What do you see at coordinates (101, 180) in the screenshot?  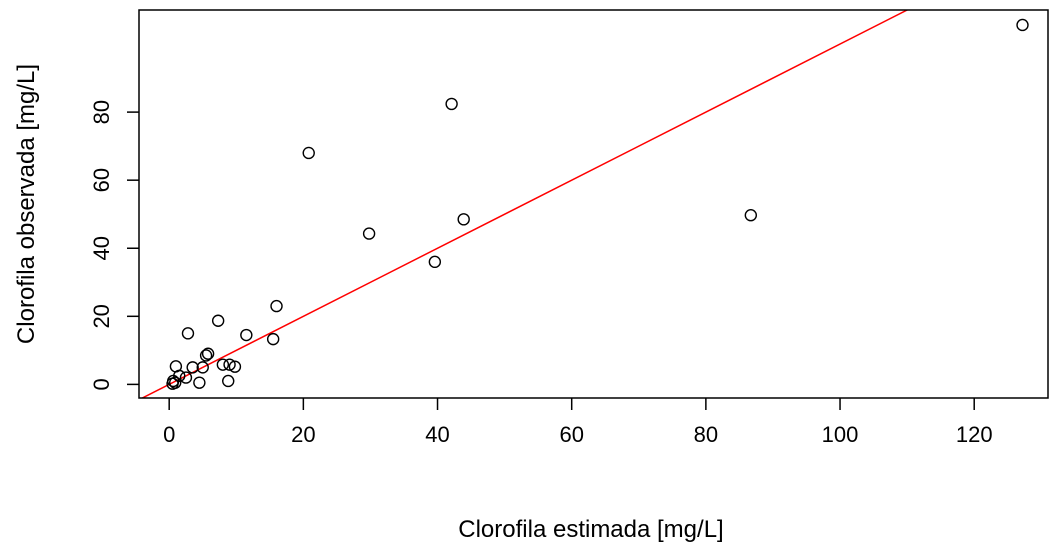 I see `y-tick-label: 60` at bounding box center [101, 180].